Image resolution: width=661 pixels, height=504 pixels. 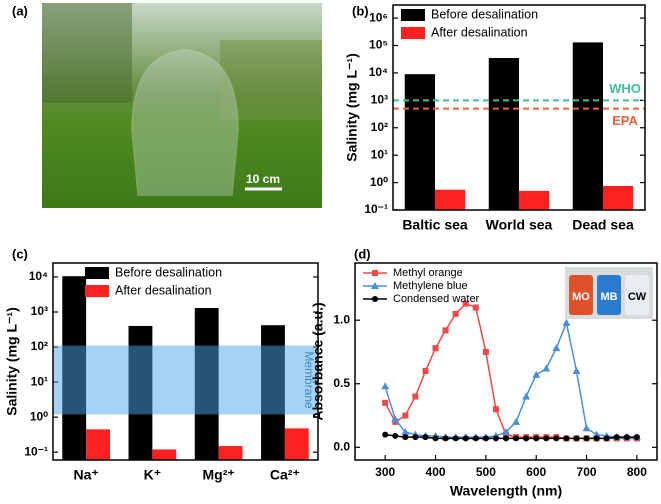 What do you see at coordinates (484, 14) in the screenshot?
I see `legend-label: Before desalination` at bounding box center [484, 14].